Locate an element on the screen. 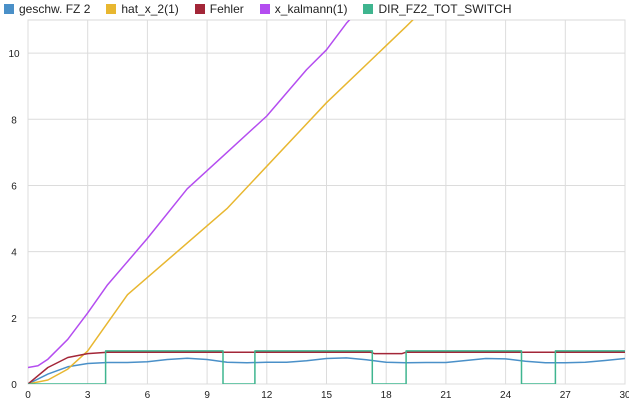  x-tick-label: 15 is located at coordinates (327, 395).